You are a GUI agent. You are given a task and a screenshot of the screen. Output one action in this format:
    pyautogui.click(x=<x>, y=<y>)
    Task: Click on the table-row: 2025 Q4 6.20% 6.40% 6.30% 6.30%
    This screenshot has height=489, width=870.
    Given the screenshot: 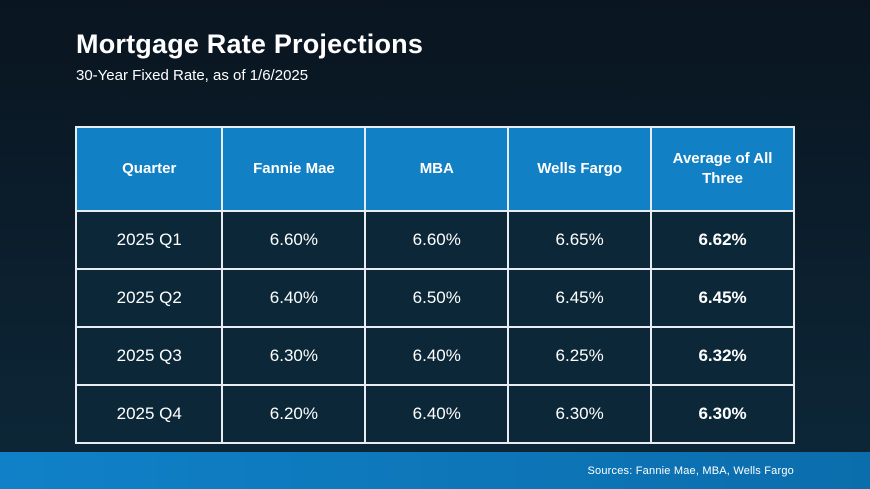 What is the action you would take?
    pyautogui.click(x=434, y=414)
    